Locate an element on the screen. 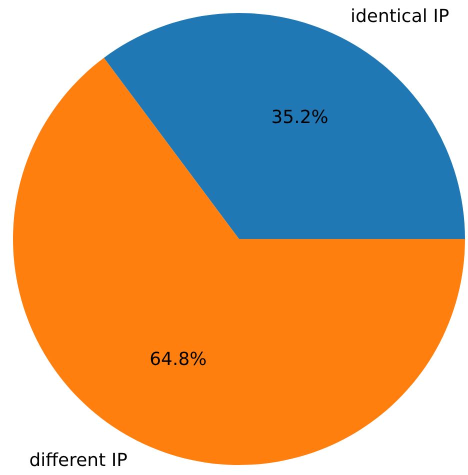  data-label: 35.2% is located at coordinates (299, 117).